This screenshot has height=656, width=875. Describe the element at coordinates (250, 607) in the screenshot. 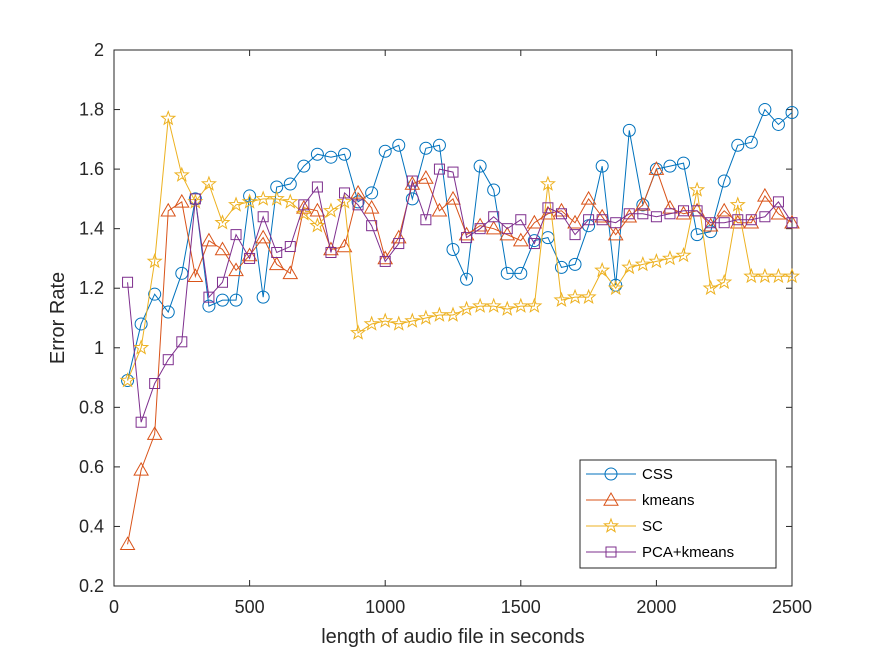

I see `x-tick-label: 500` at that location.